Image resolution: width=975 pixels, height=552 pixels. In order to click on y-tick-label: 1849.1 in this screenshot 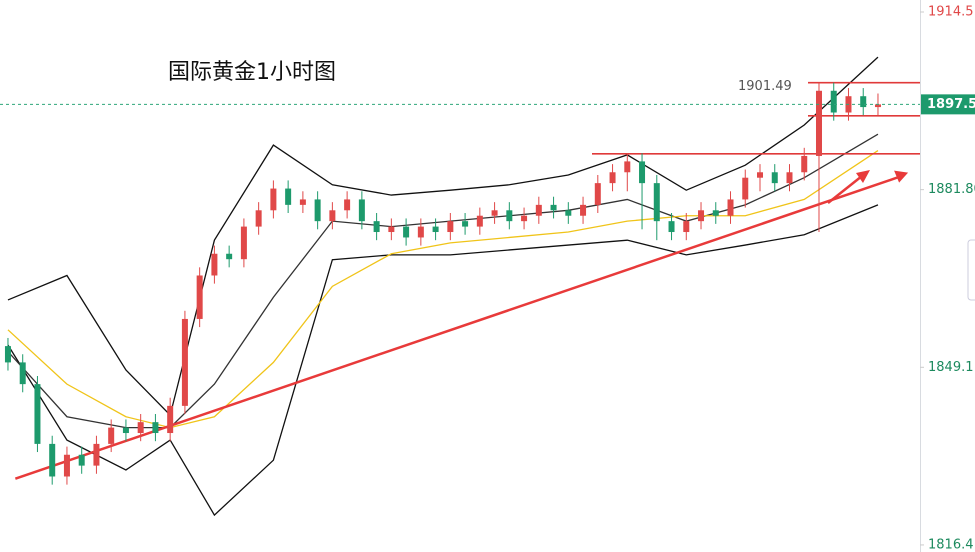, I will do `click(951, 367)`.